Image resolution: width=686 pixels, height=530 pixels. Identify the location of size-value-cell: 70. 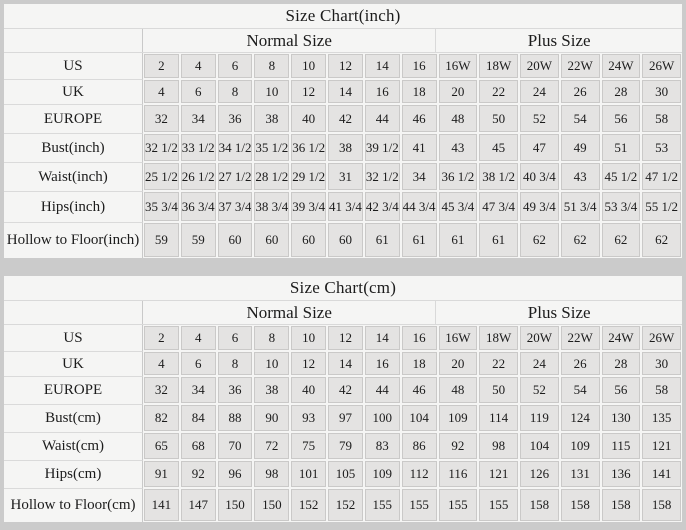
(235, 446).